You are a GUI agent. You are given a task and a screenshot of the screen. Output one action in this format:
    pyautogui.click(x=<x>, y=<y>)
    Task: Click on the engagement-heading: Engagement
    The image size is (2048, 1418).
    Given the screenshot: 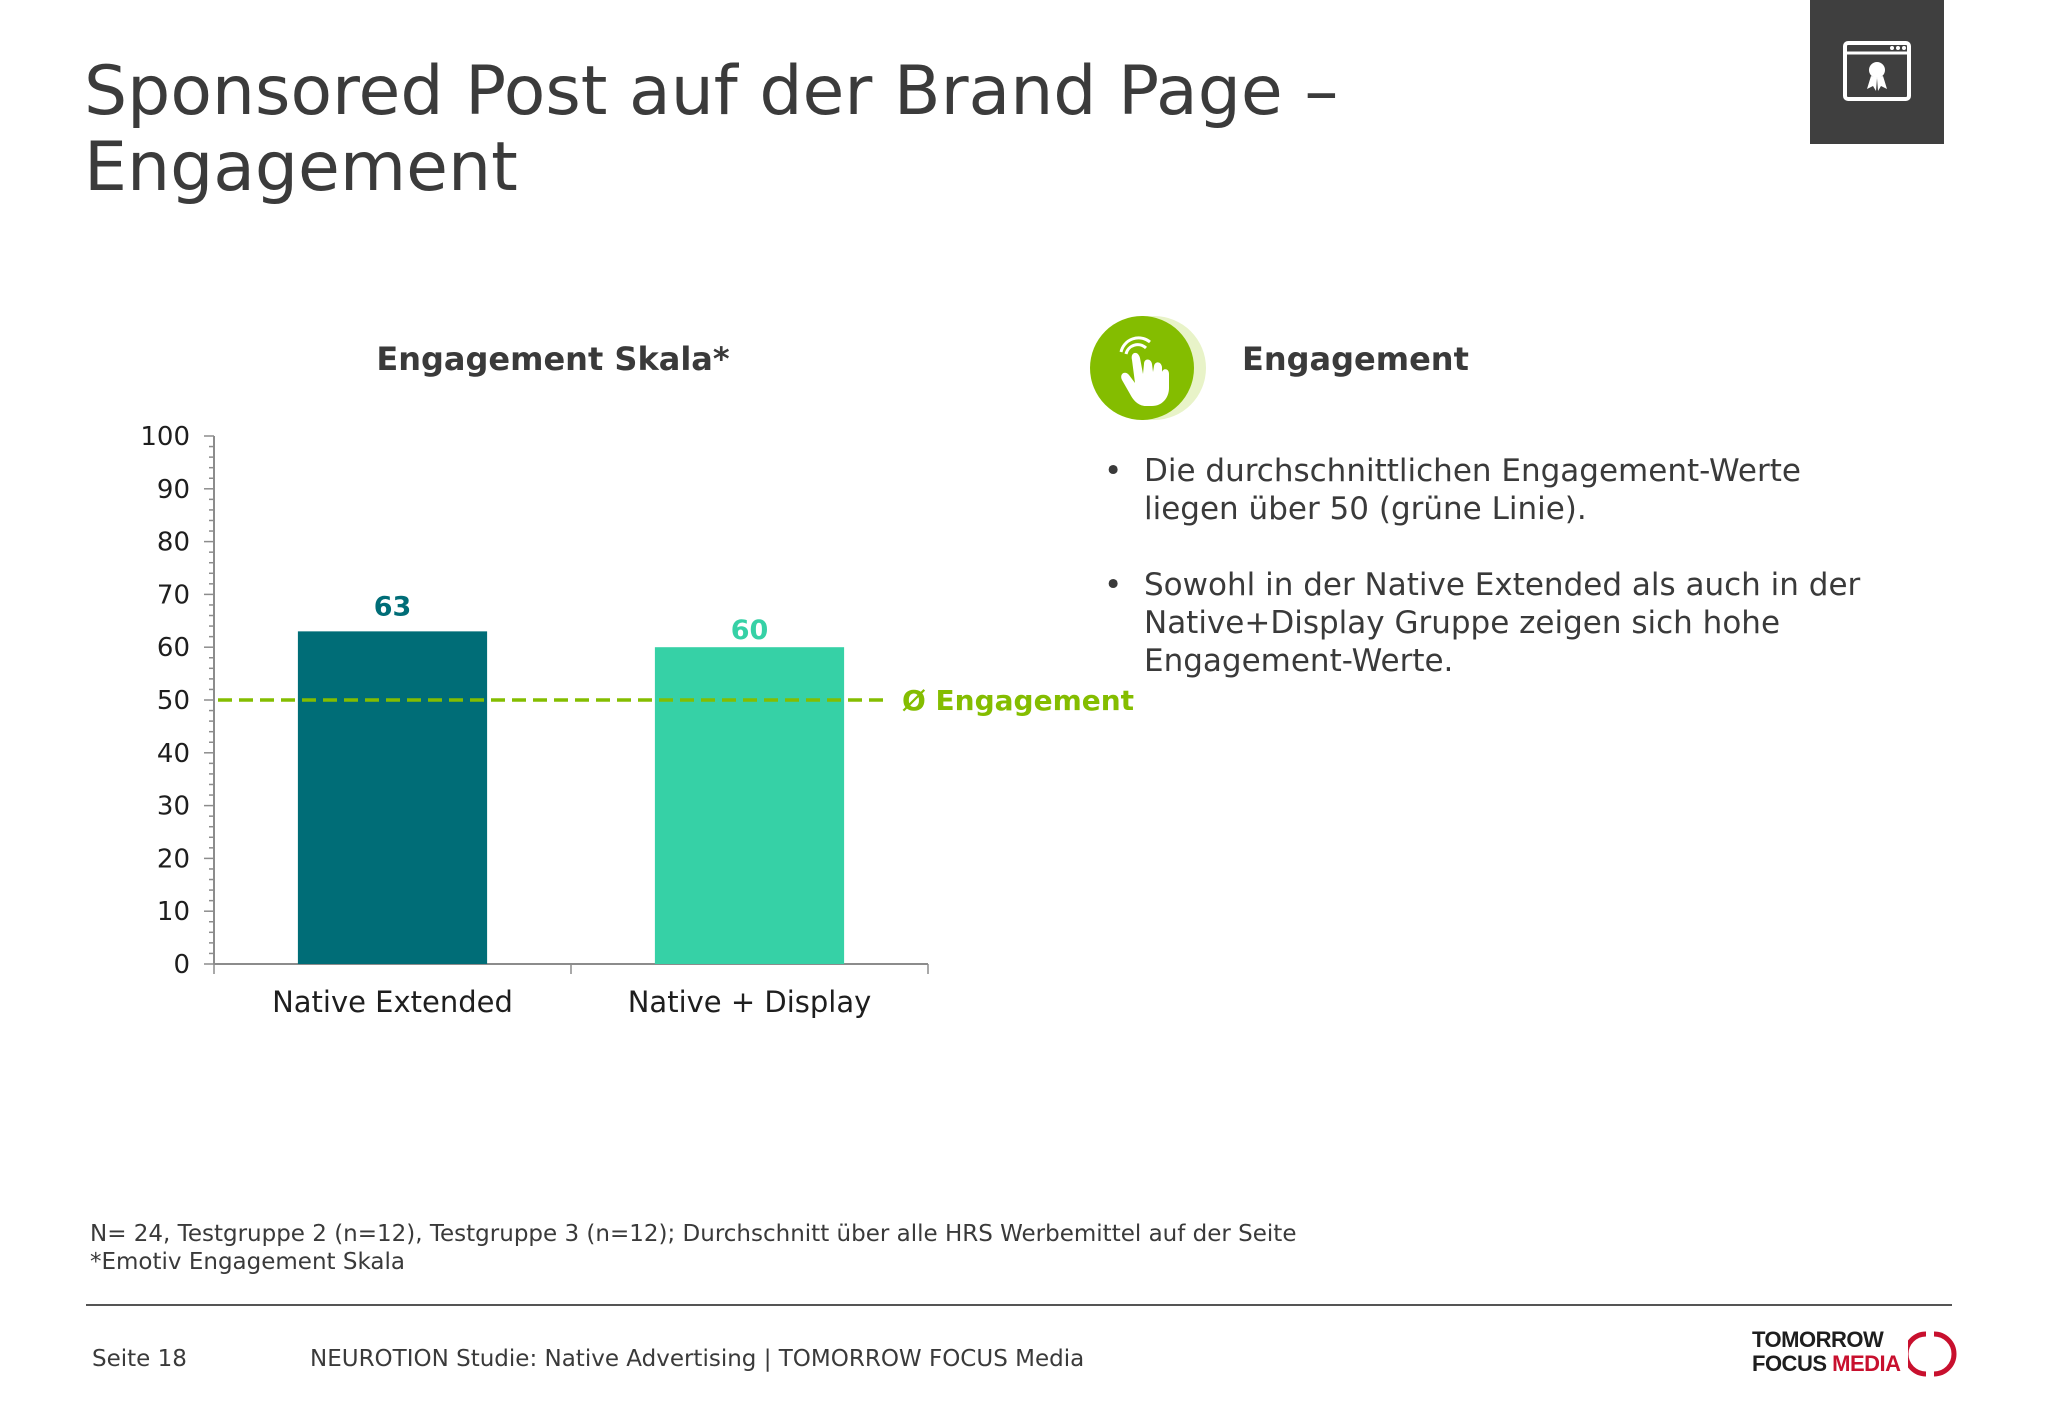 What is the action you would take?
    pyautogui.click(x=1355, y=359)
    